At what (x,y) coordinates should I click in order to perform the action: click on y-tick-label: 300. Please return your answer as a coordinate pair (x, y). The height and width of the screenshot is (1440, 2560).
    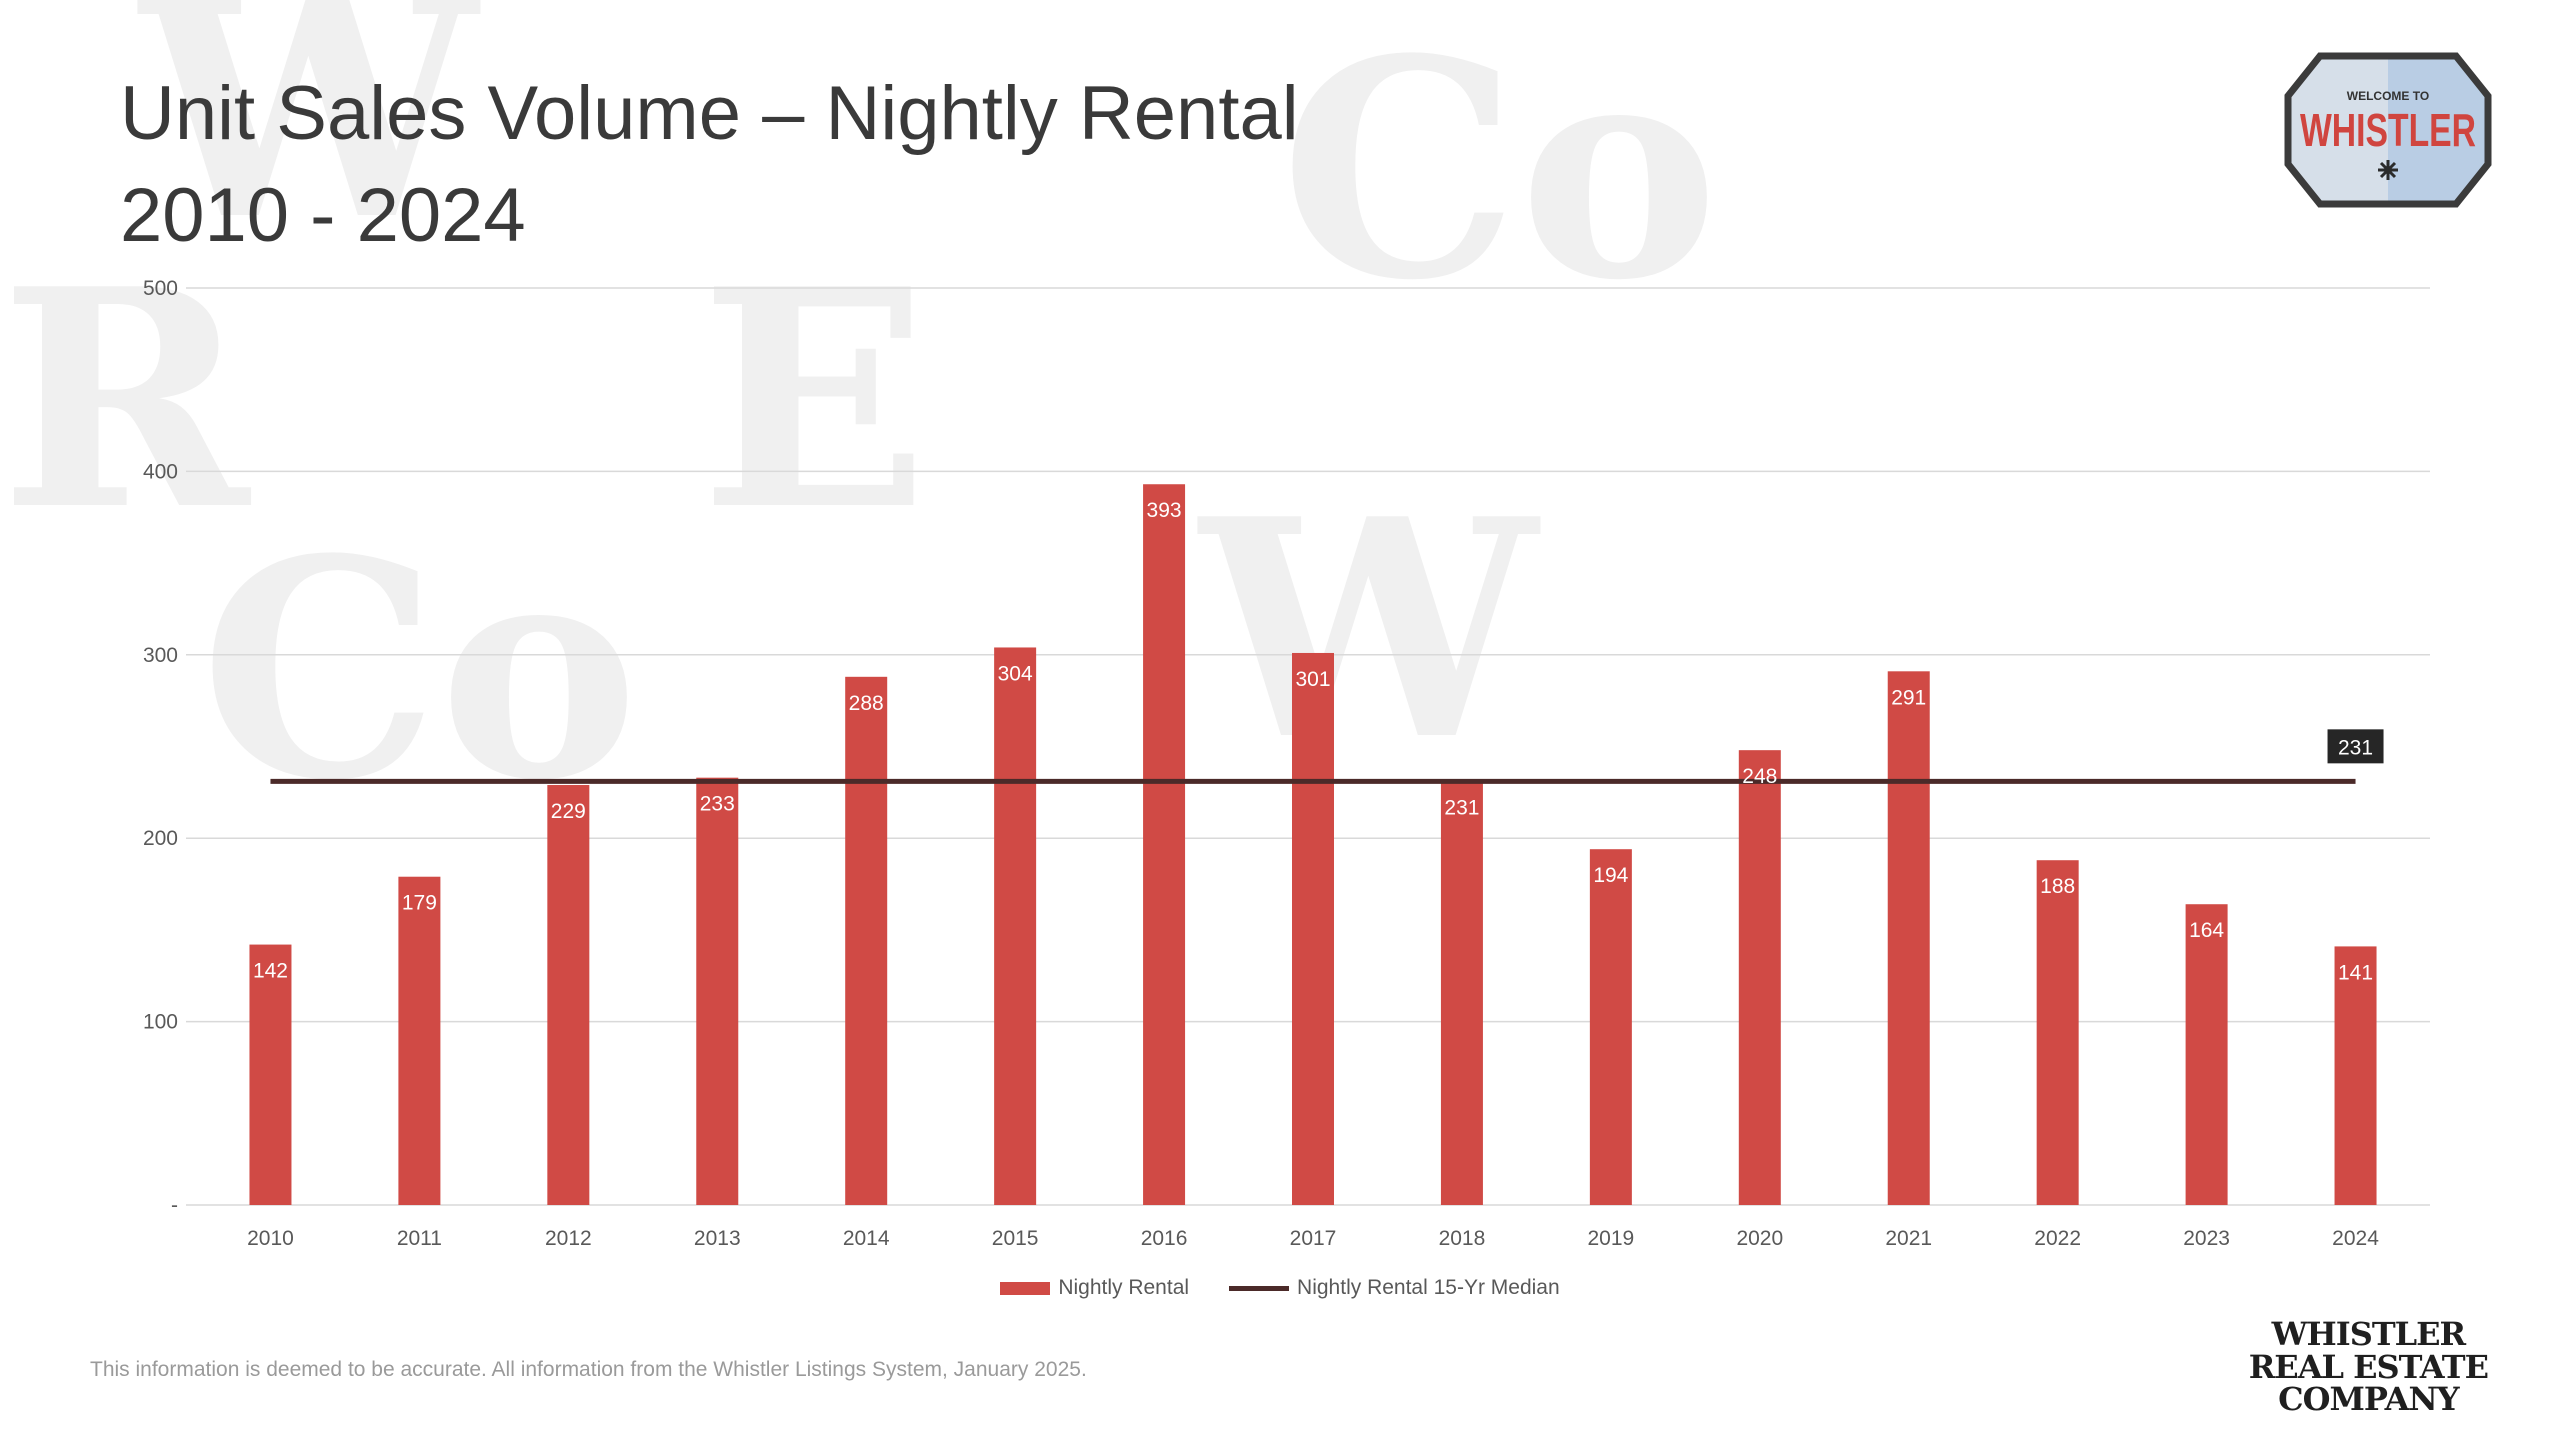
    Looking at the image, I should click on (160, 655).